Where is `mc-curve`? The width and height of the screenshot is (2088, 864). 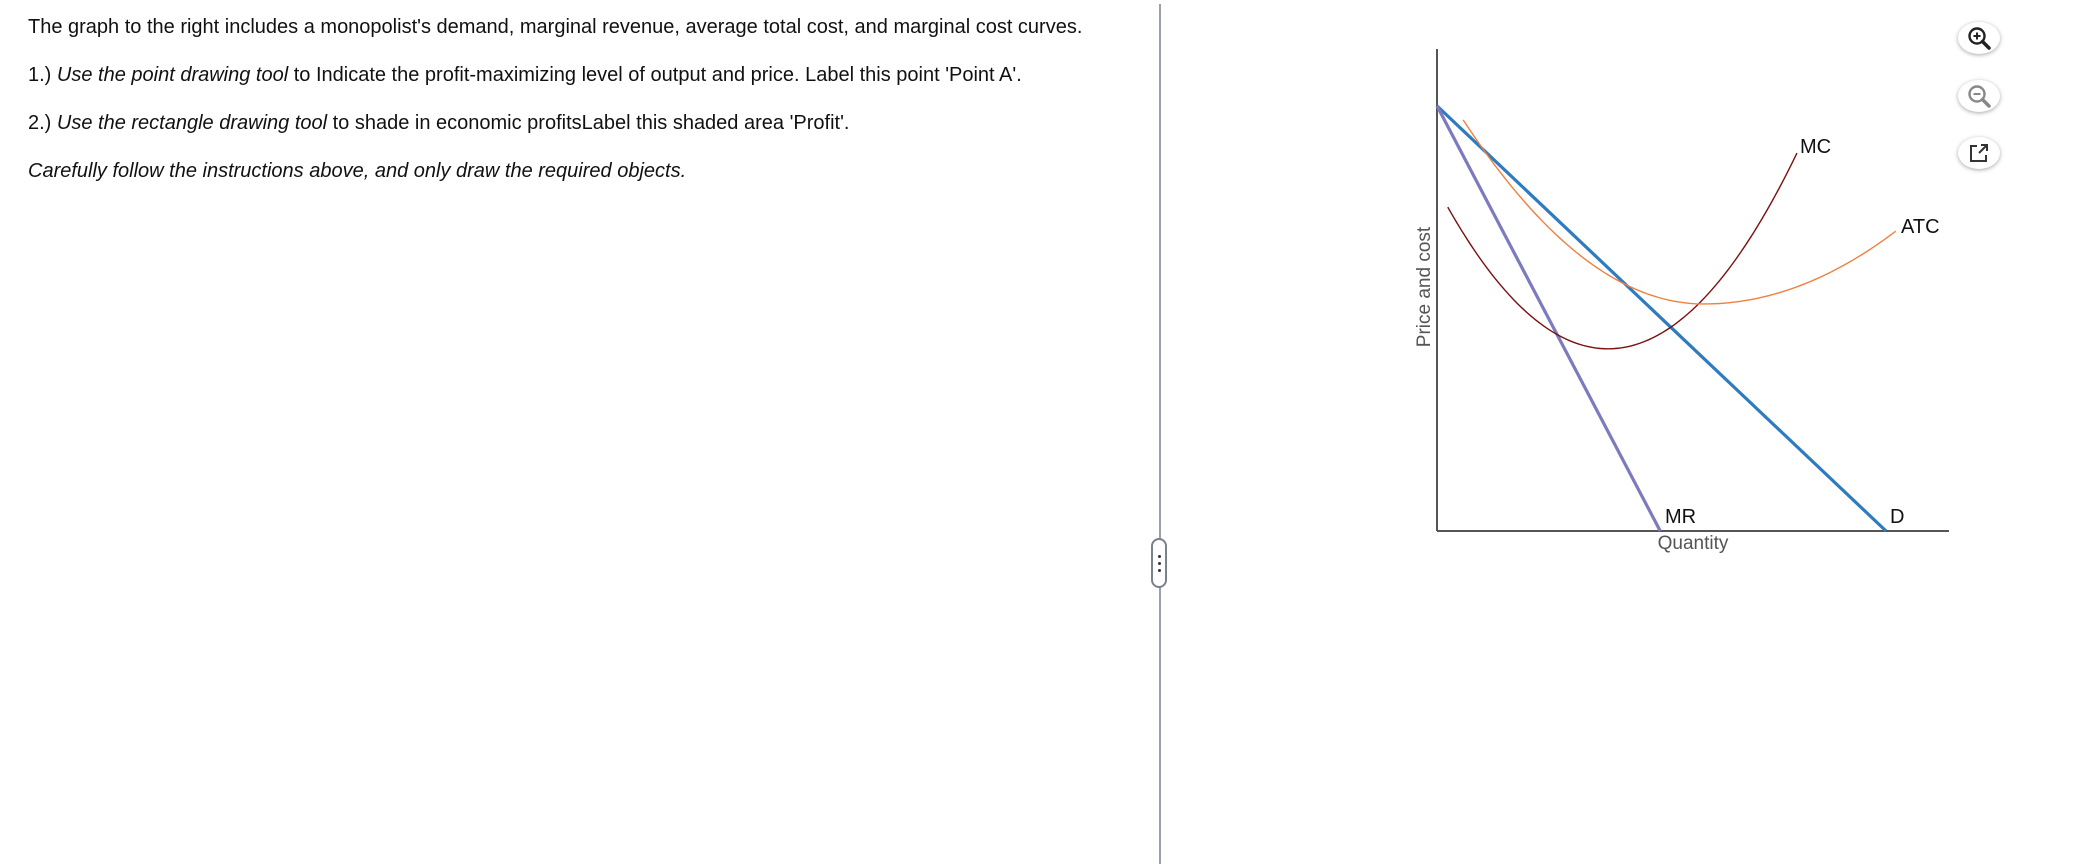
mc-curve is located at coordinates (1622, 251).